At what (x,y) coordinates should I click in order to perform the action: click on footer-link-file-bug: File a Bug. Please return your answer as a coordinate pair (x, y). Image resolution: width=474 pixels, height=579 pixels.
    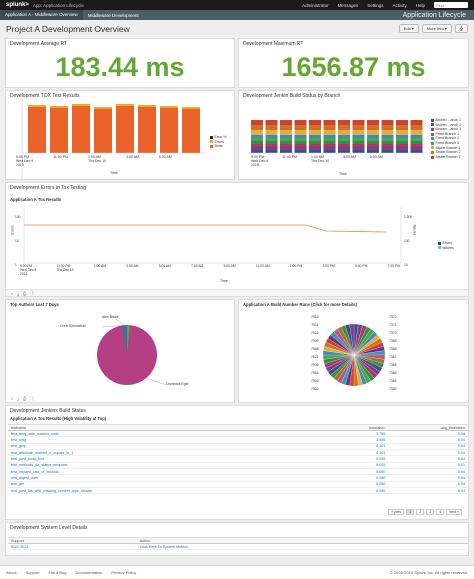
    Looking at the image, I should click on (57, 572).